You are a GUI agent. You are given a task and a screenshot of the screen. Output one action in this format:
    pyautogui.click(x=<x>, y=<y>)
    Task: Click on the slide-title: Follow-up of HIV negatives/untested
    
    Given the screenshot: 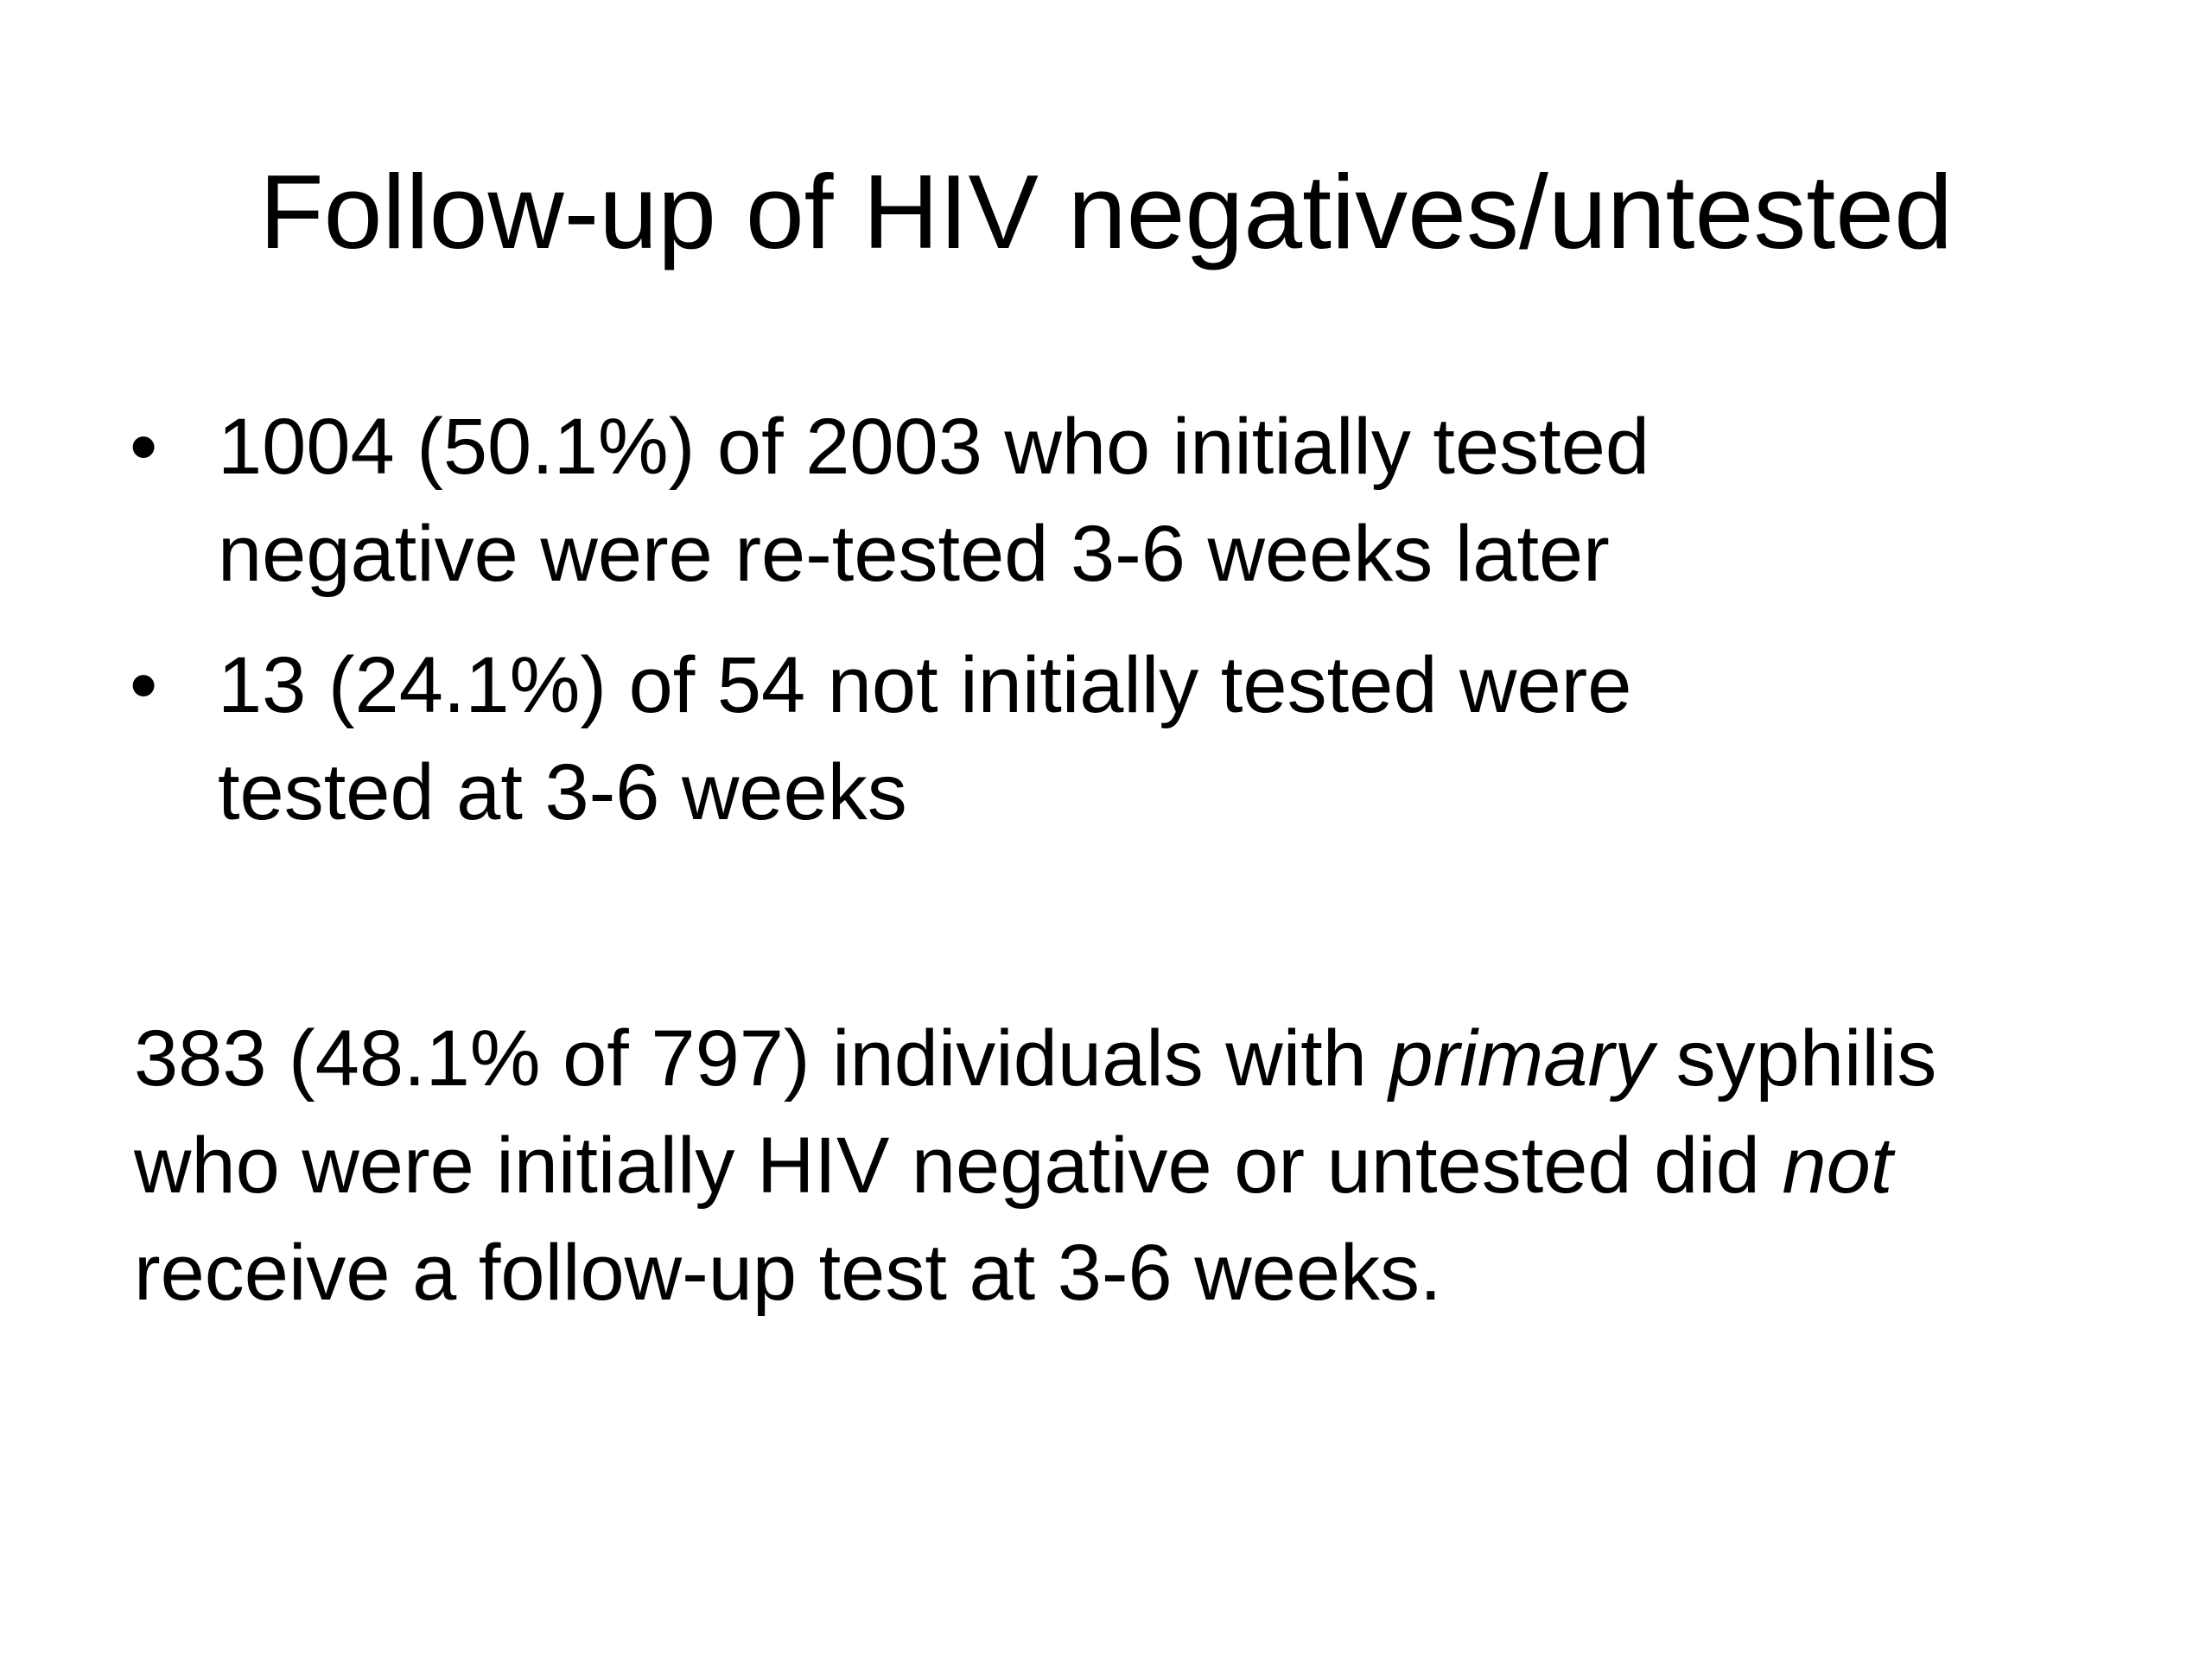 What is the action you would take?
    pyautogui.click(x=1106, y=211)
    